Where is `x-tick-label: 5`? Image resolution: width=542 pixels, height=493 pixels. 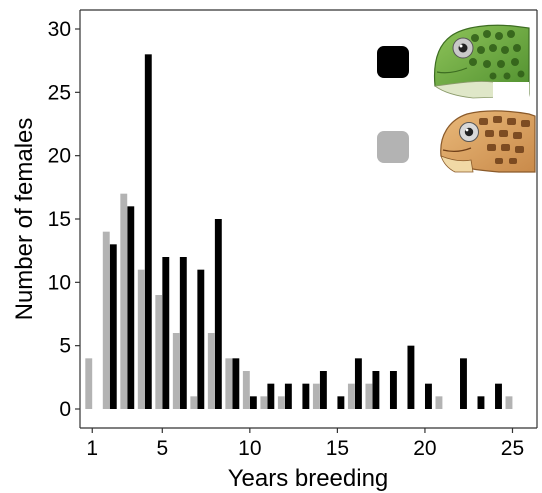 x-tick-label: 5 is located at coordinates (162, 448).